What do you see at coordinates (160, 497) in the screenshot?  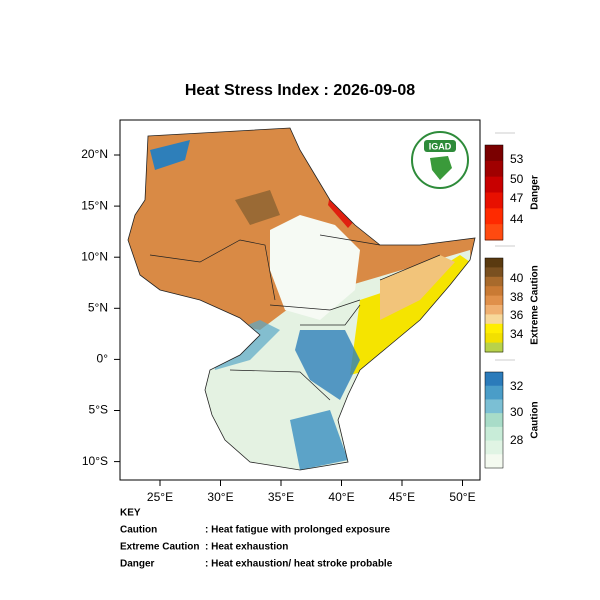 I see `lon-label: 25°E` at bounding box center [160, 497].